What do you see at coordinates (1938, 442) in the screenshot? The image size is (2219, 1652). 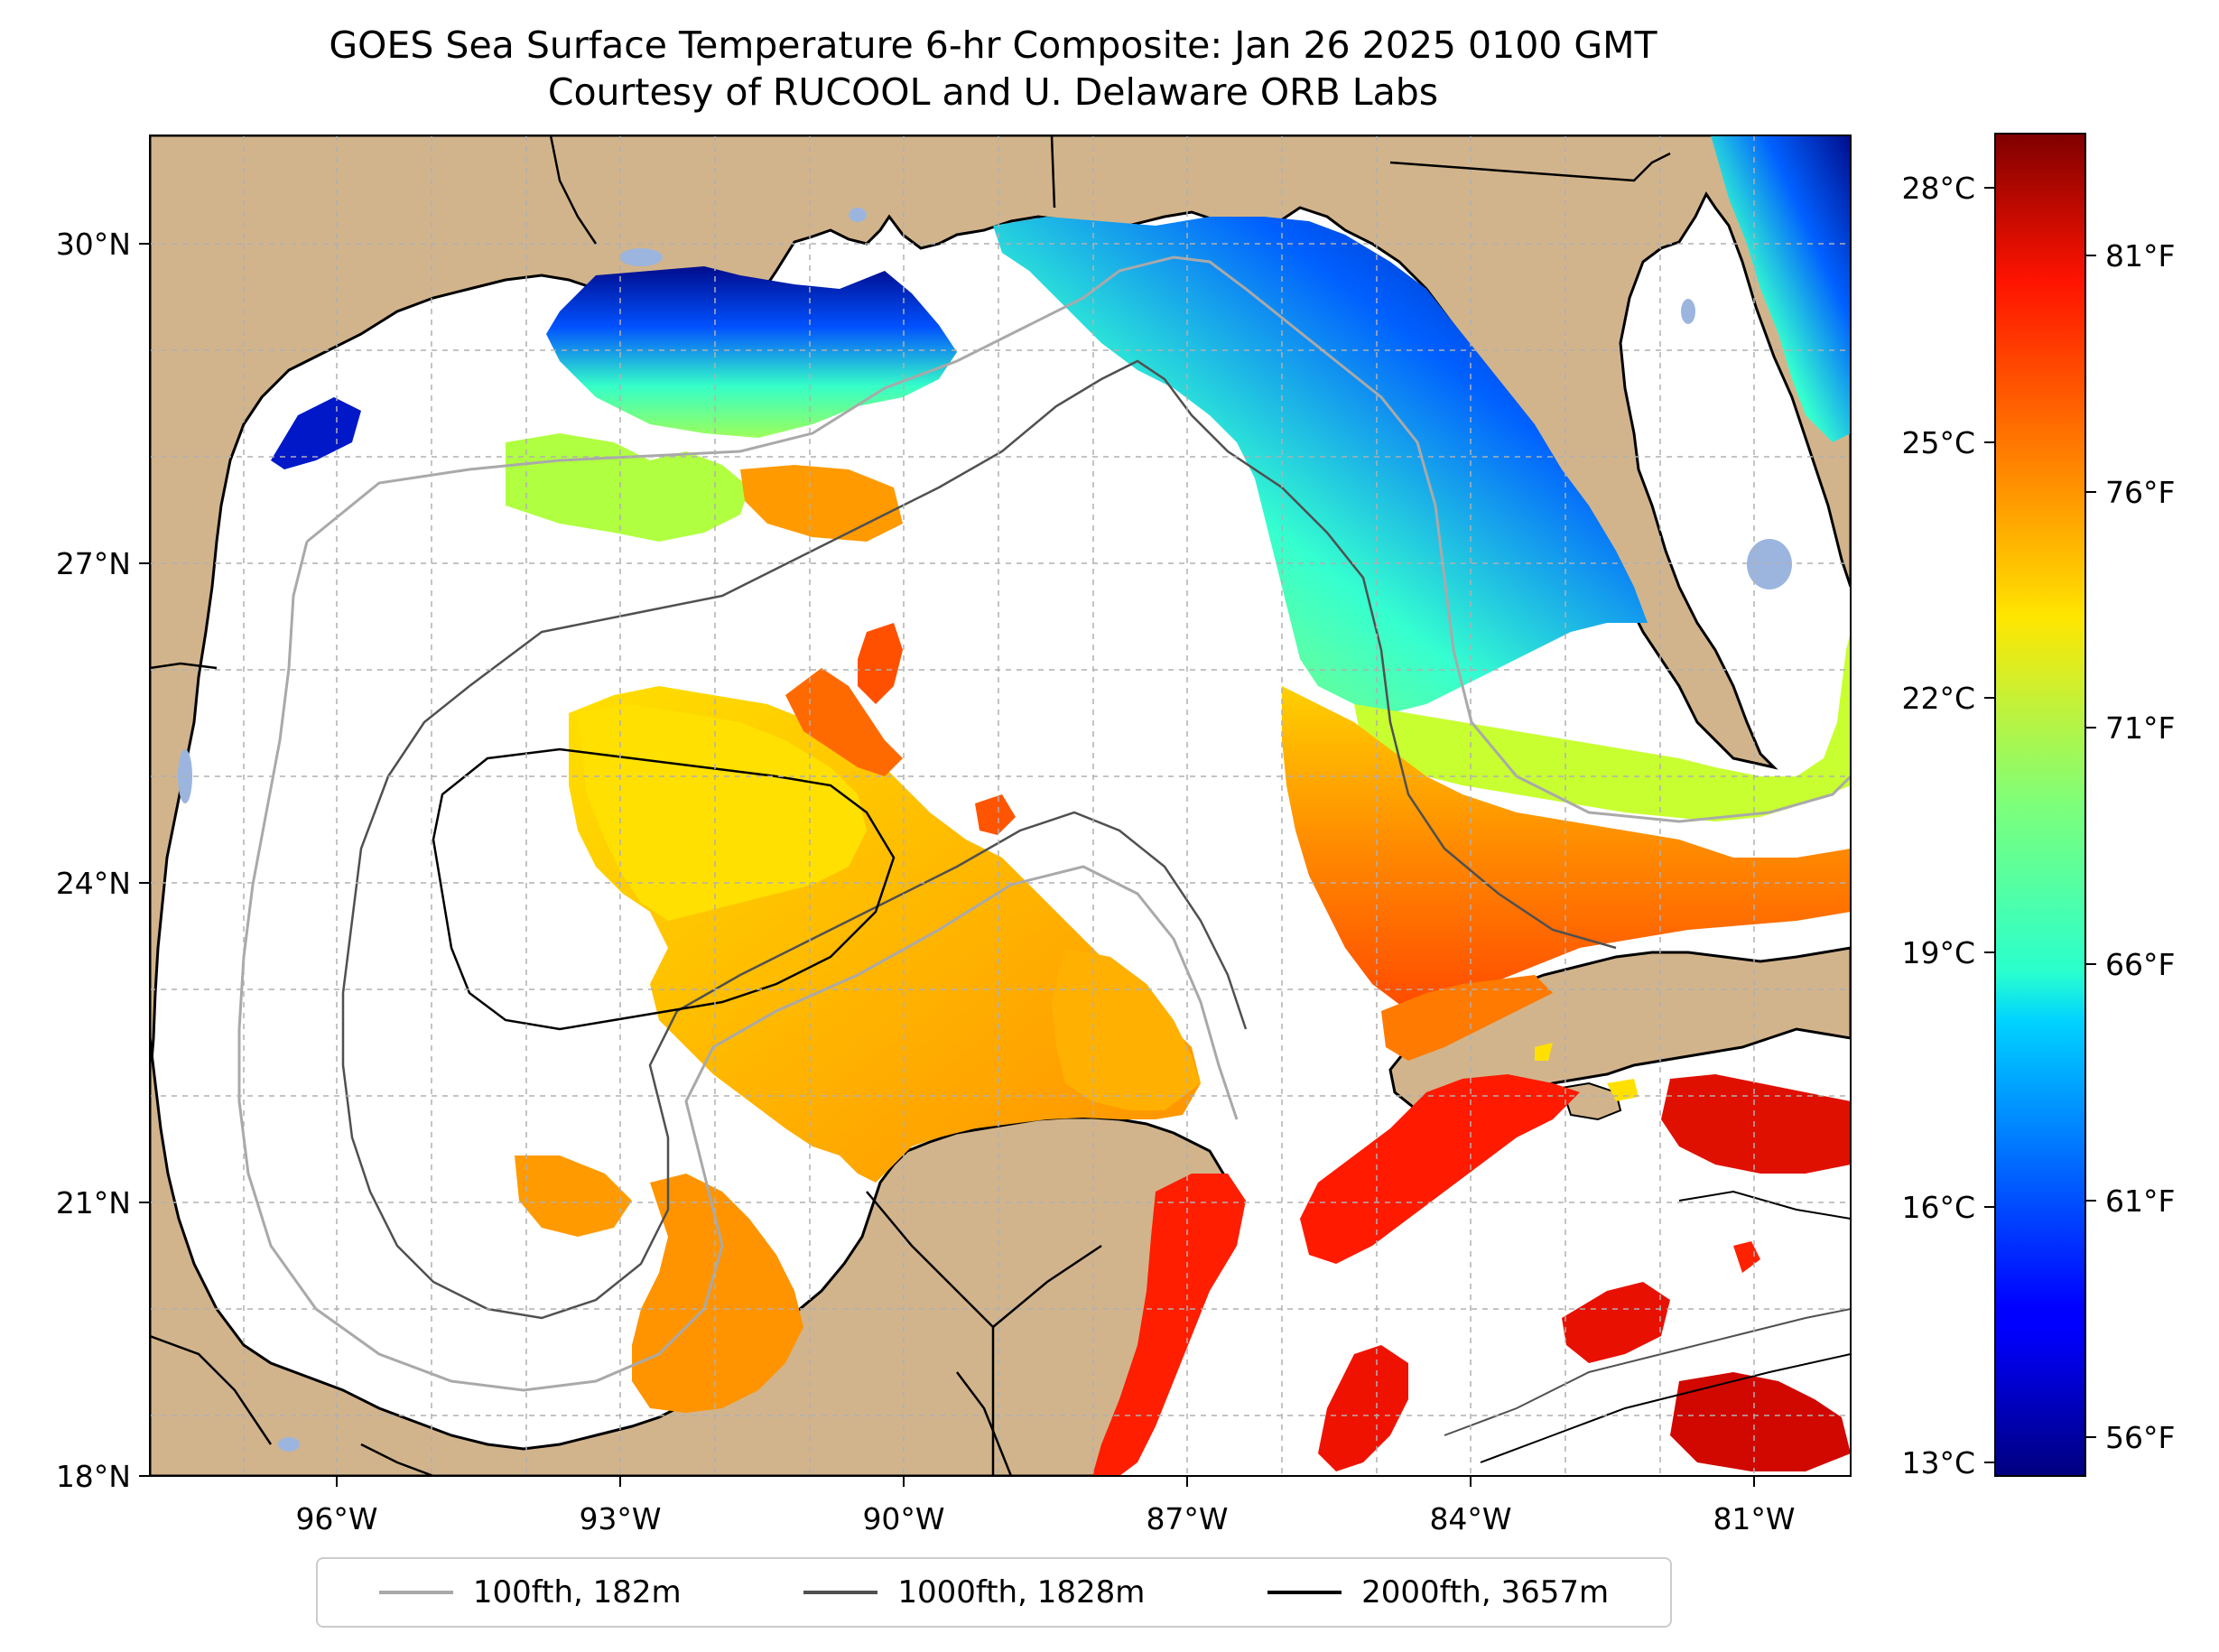 I see `colorbar-celsius-label: 25°C` at bounding box center [1938, 442].